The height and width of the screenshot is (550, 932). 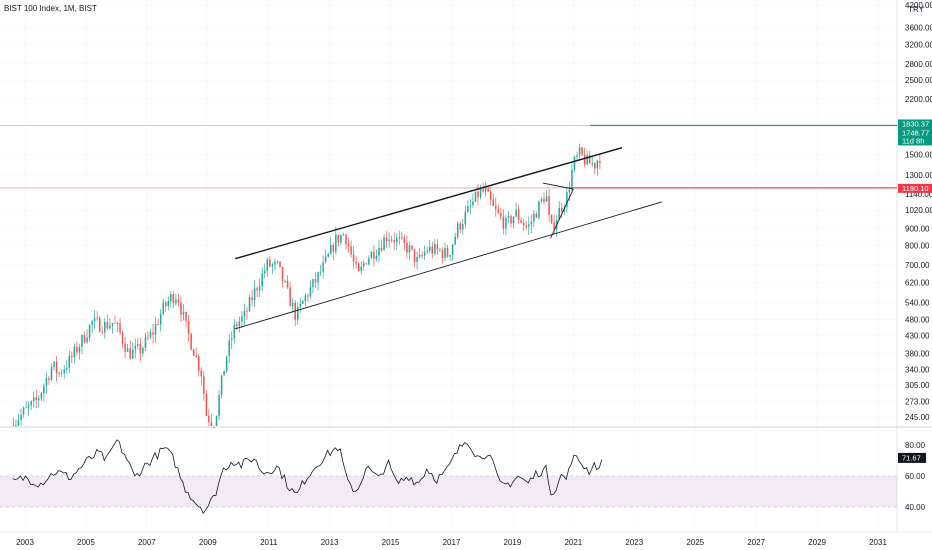 I want to click on time-tick-label: 2011, so click(x=269, y=542).